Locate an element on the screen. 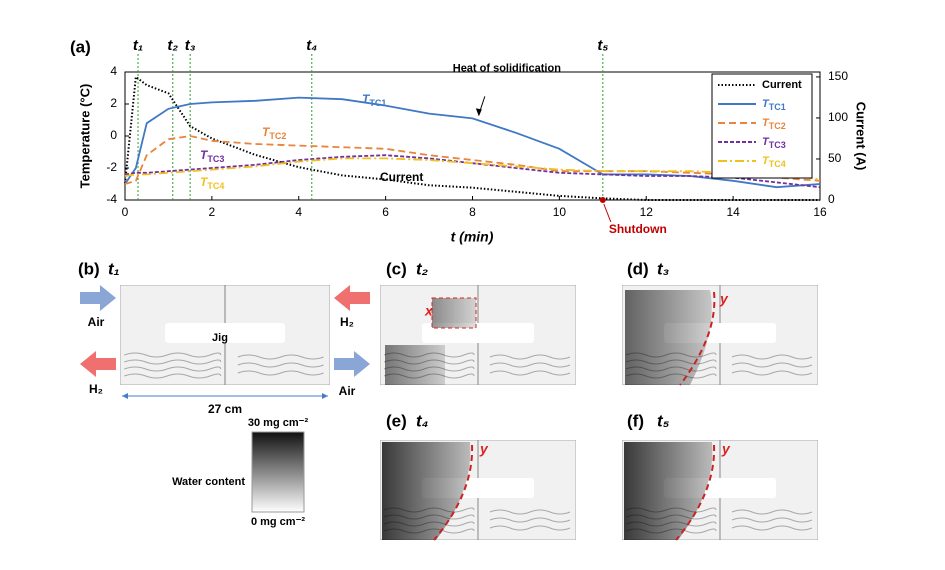 The width and height of the screenshot is (945, 570). x-tick-label: 12 is located at coordinates (647, 212).